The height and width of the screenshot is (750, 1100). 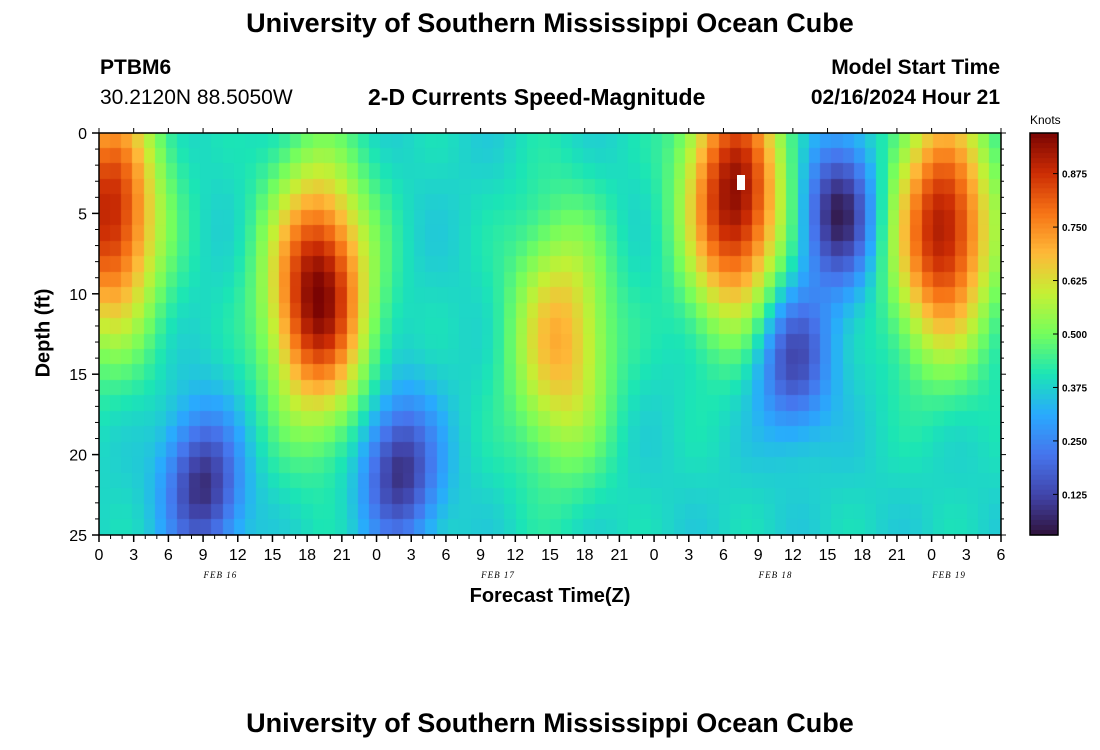 I want to click on model-start-value: 02/16/2024 Hour 21, so click(x=905, y=97).